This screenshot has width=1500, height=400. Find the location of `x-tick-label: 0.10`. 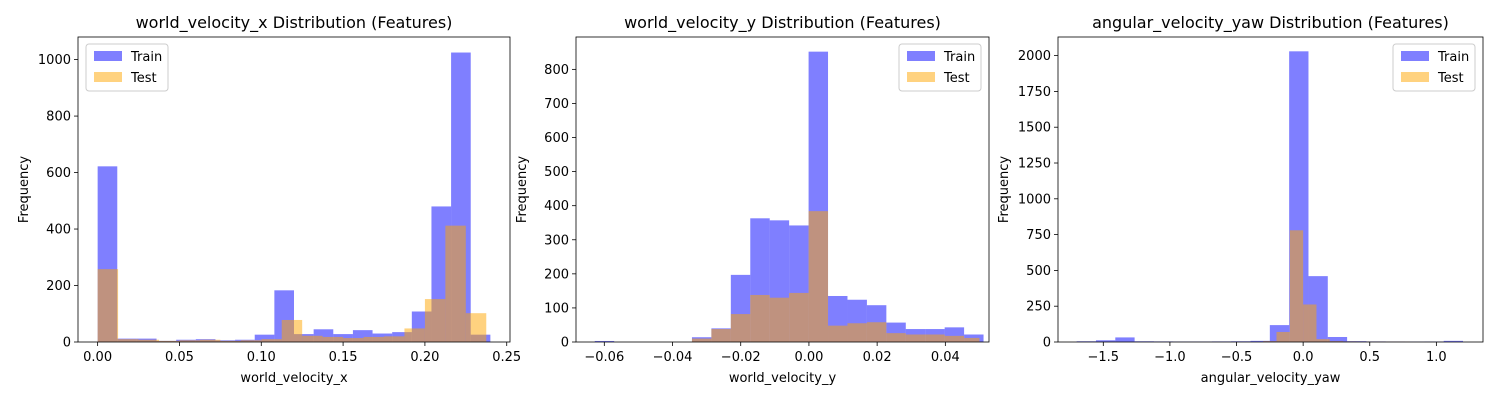

x-tick-label: 0.10 is located at coordinates (261, 357).